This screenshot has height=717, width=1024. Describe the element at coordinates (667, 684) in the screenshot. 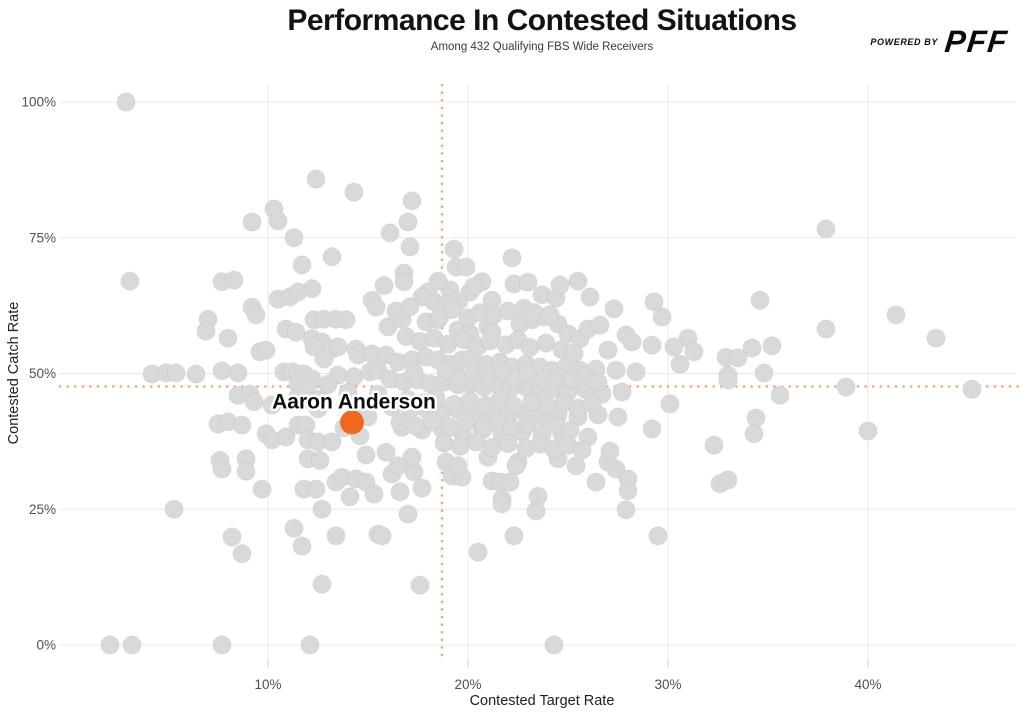

I see `x-tick-label: 30%` at that location.